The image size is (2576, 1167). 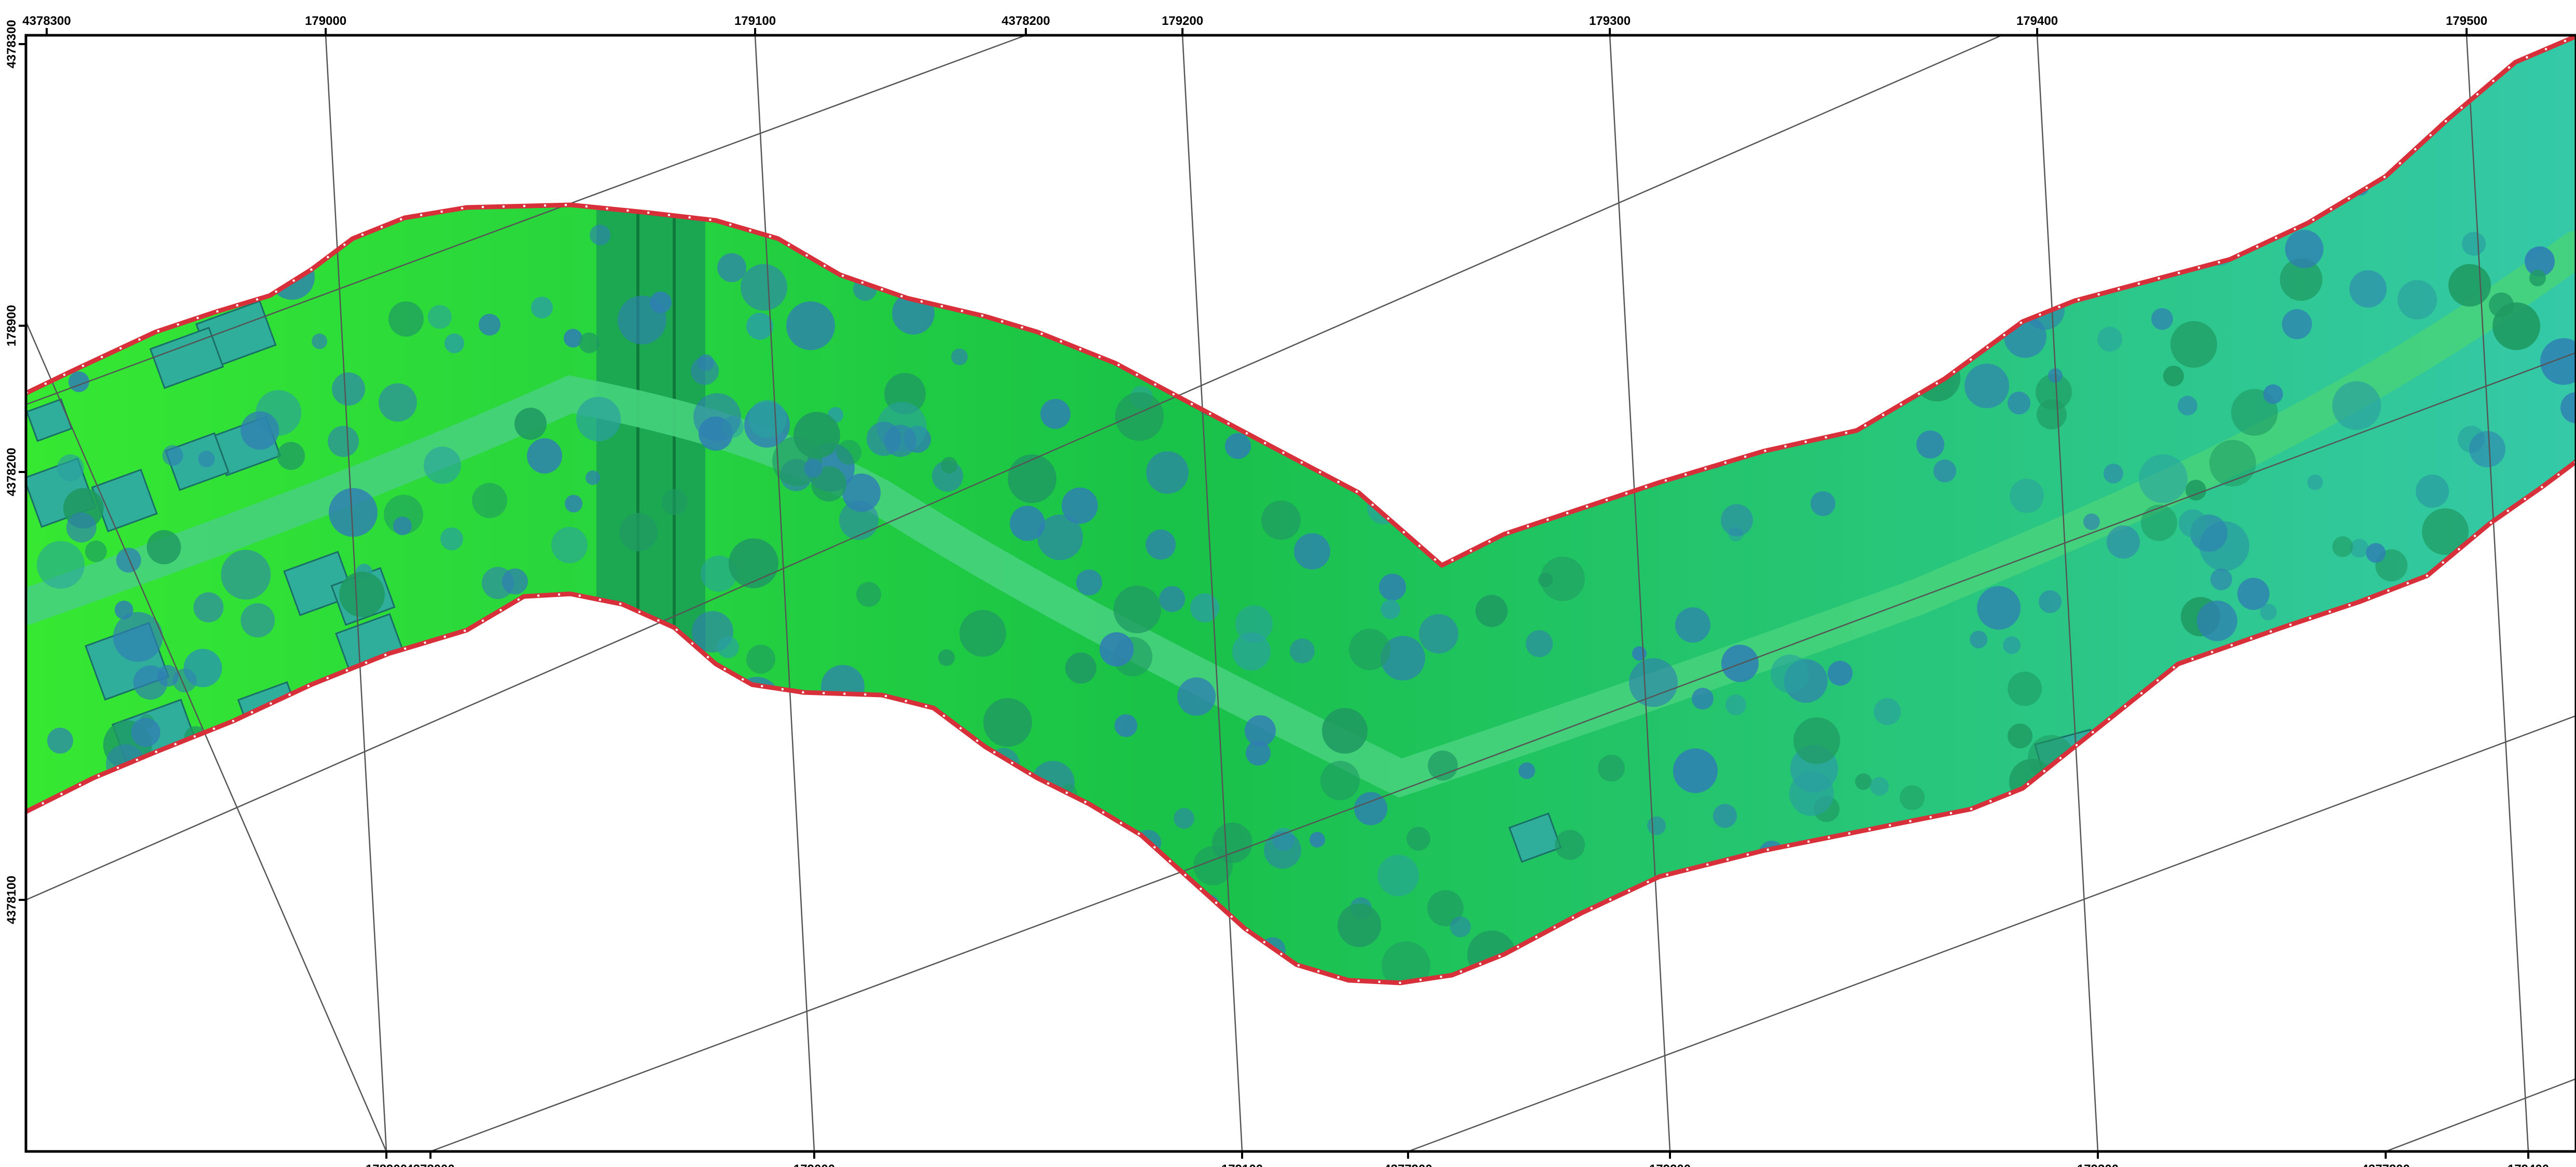 I want to click on bottom-tick-label: 179000, so click(x=814, y=1165).